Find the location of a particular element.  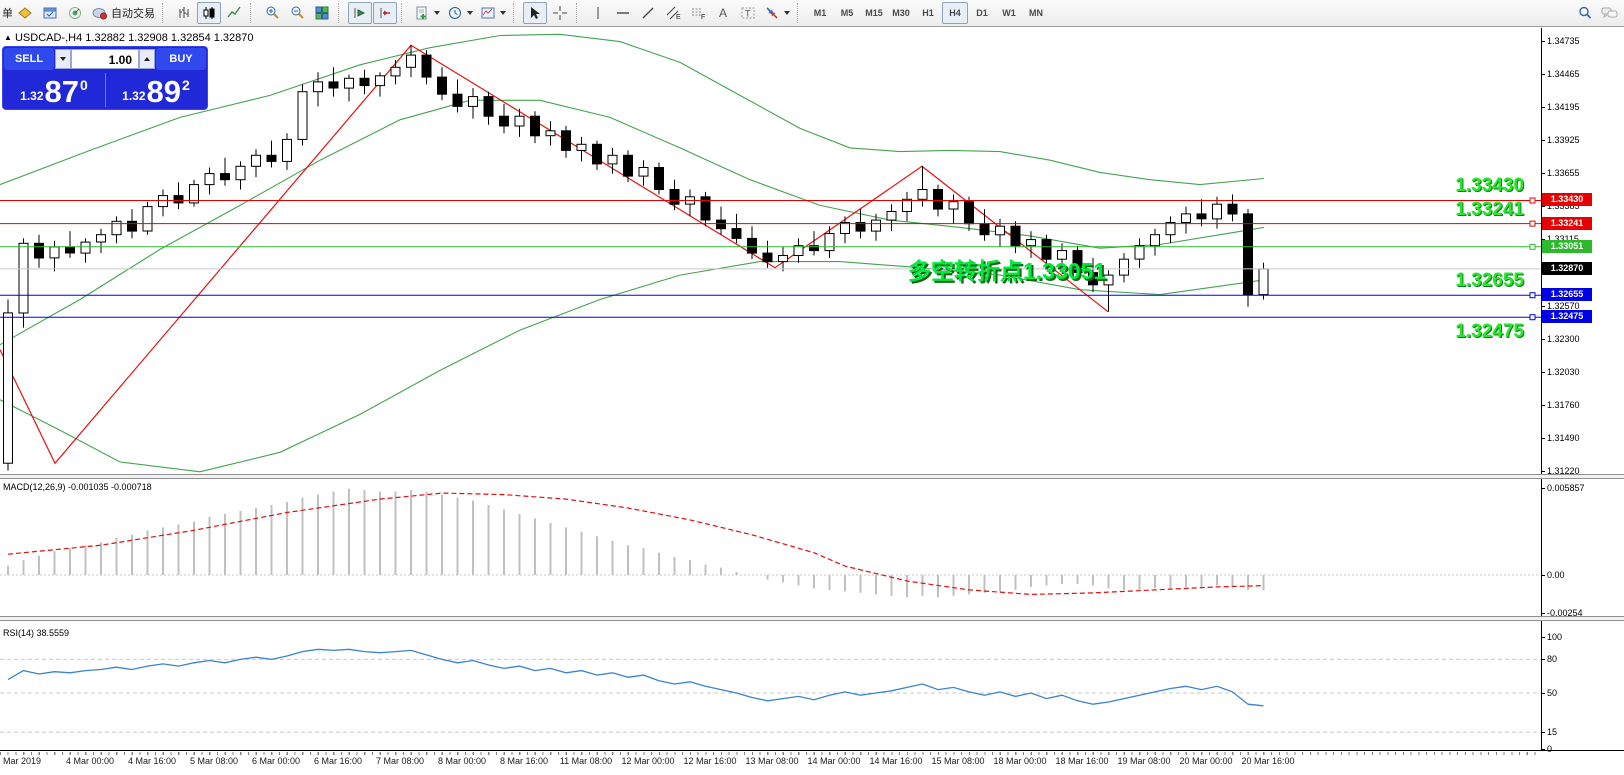

x-axis-label: 6 Mar 00:00 is located at coordinates (276, 761).